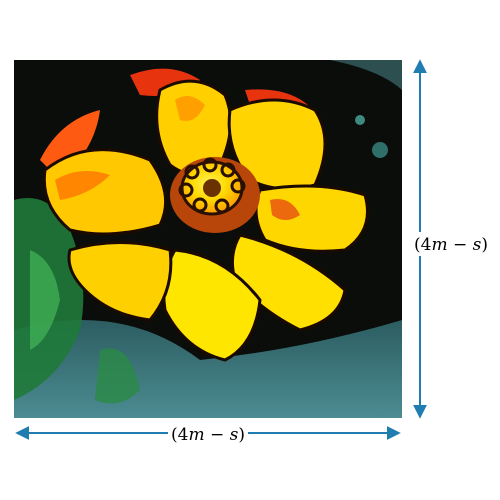  I want to click on width-label-background, so click(208, 434).